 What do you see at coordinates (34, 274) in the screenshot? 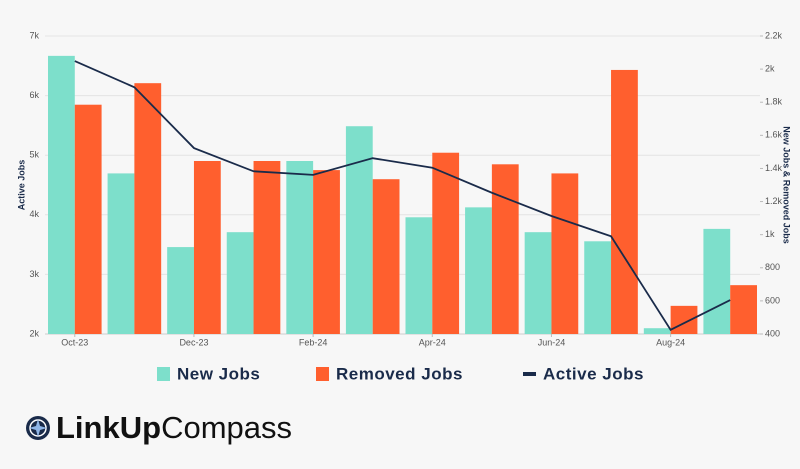
I see `y-tick-label: 3k` at bounding box center [34, 274].